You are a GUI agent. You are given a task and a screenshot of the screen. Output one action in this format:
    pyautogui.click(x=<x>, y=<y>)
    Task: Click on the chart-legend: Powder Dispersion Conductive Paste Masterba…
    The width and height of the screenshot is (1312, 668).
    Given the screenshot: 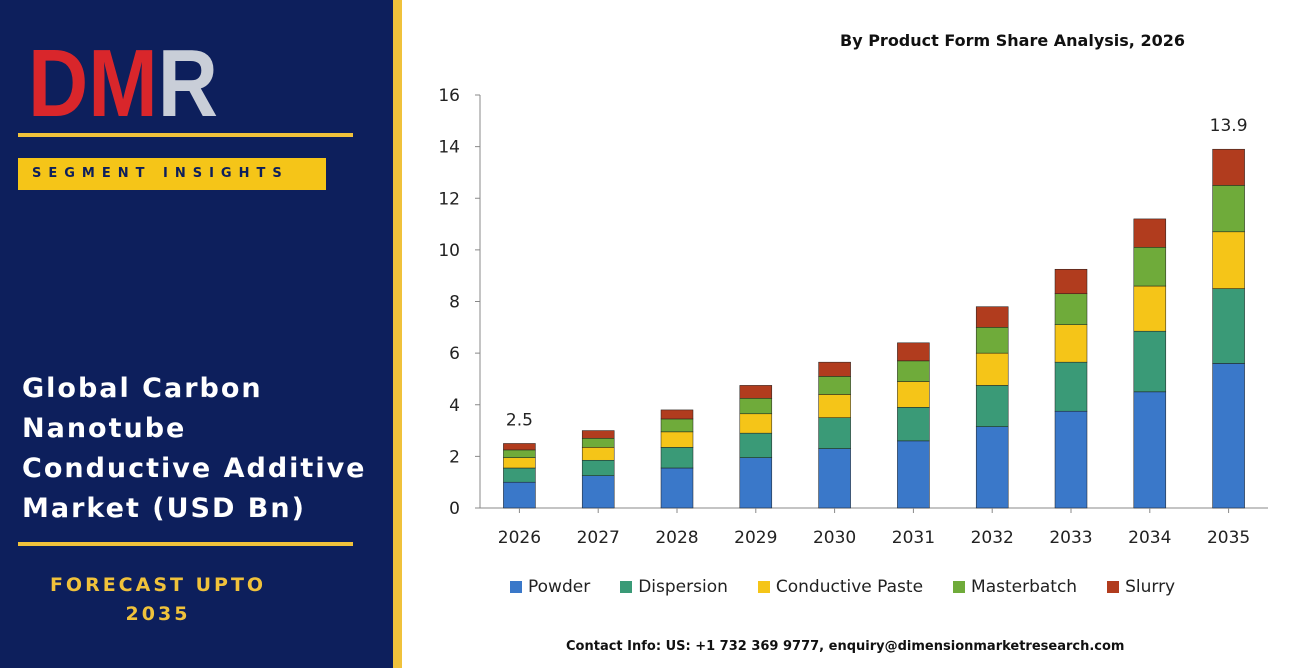 What is the action you would take?
    pyautogui.click(x=900, y=587)
    